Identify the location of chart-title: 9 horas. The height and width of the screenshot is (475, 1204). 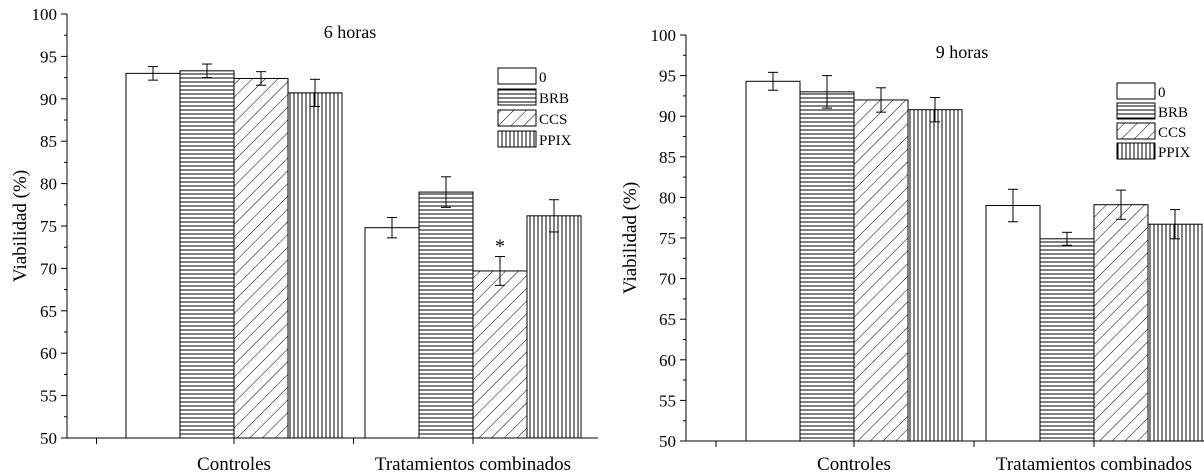
(962, 52).